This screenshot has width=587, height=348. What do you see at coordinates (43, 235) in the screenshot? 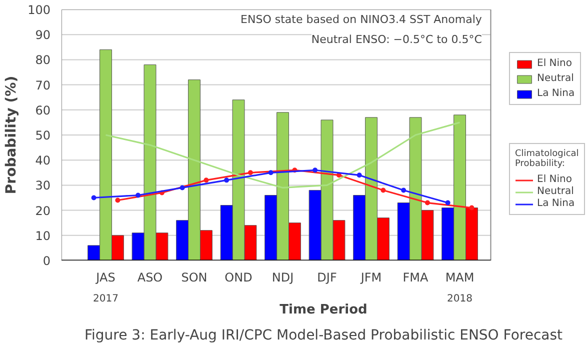
I see `y-tick-label: 10` at bounding box center [43, 235].